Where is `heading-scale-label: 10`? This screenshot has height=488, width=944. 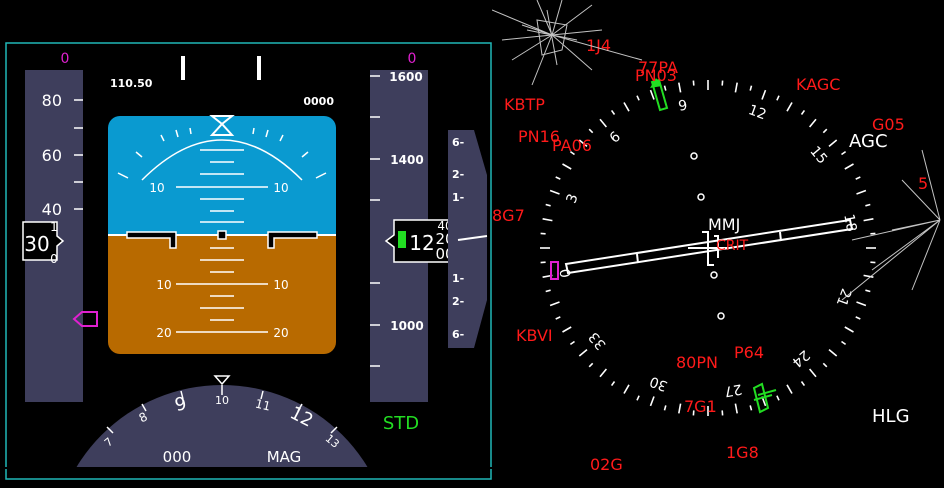
heading-scale-label: 10 is located at coordinates (222, 400).